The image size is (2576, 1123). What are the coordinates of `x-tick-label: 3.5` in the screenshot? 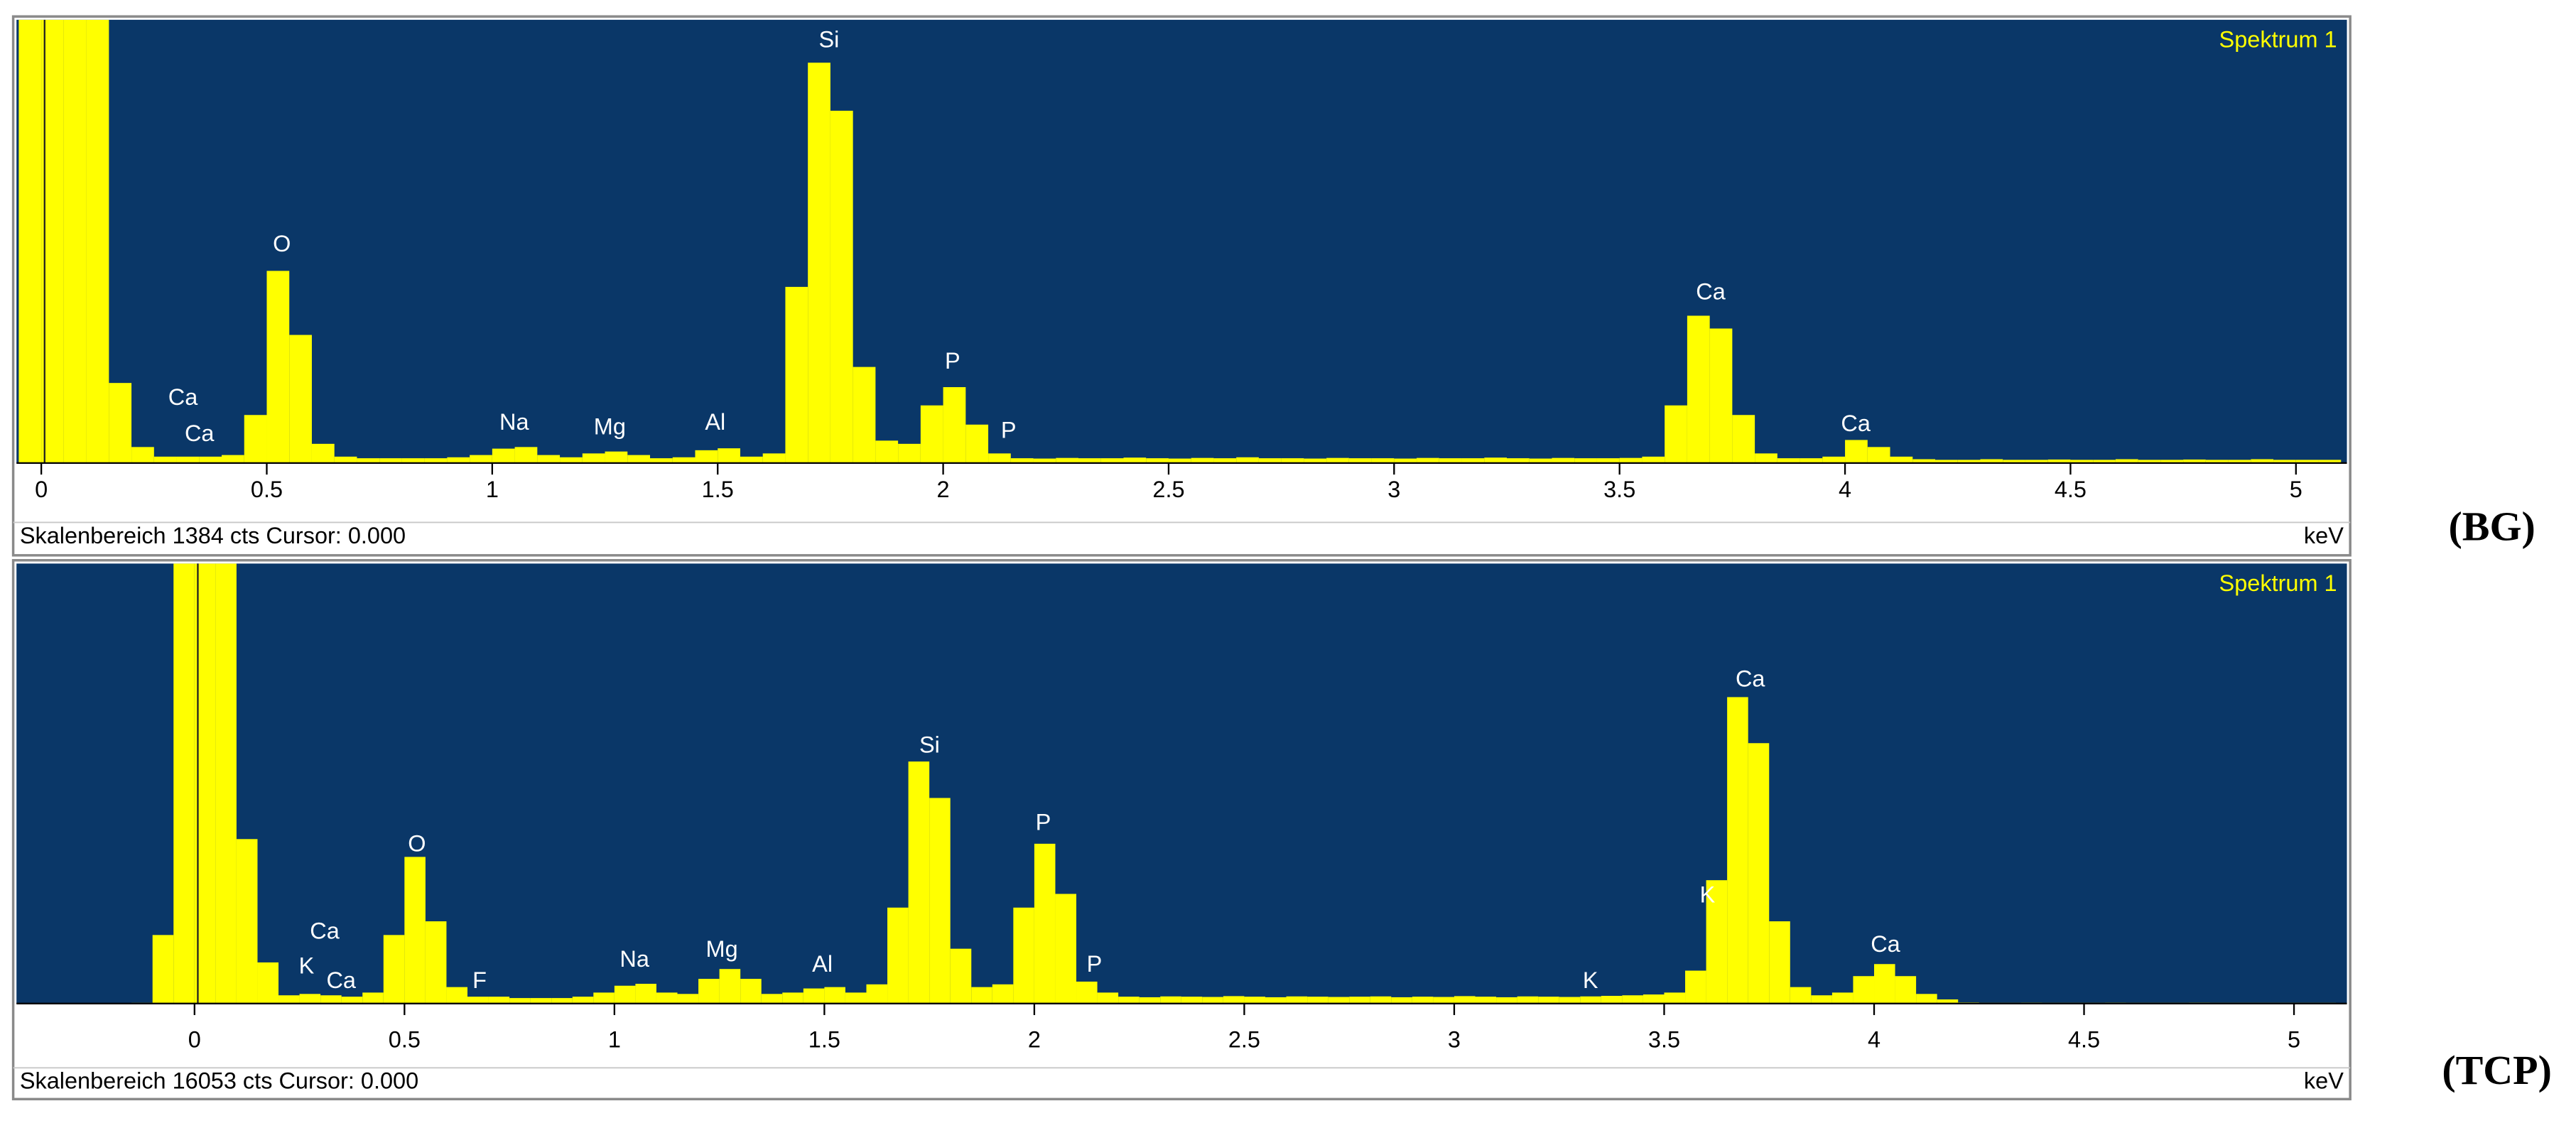 It's located at (1619, 489).